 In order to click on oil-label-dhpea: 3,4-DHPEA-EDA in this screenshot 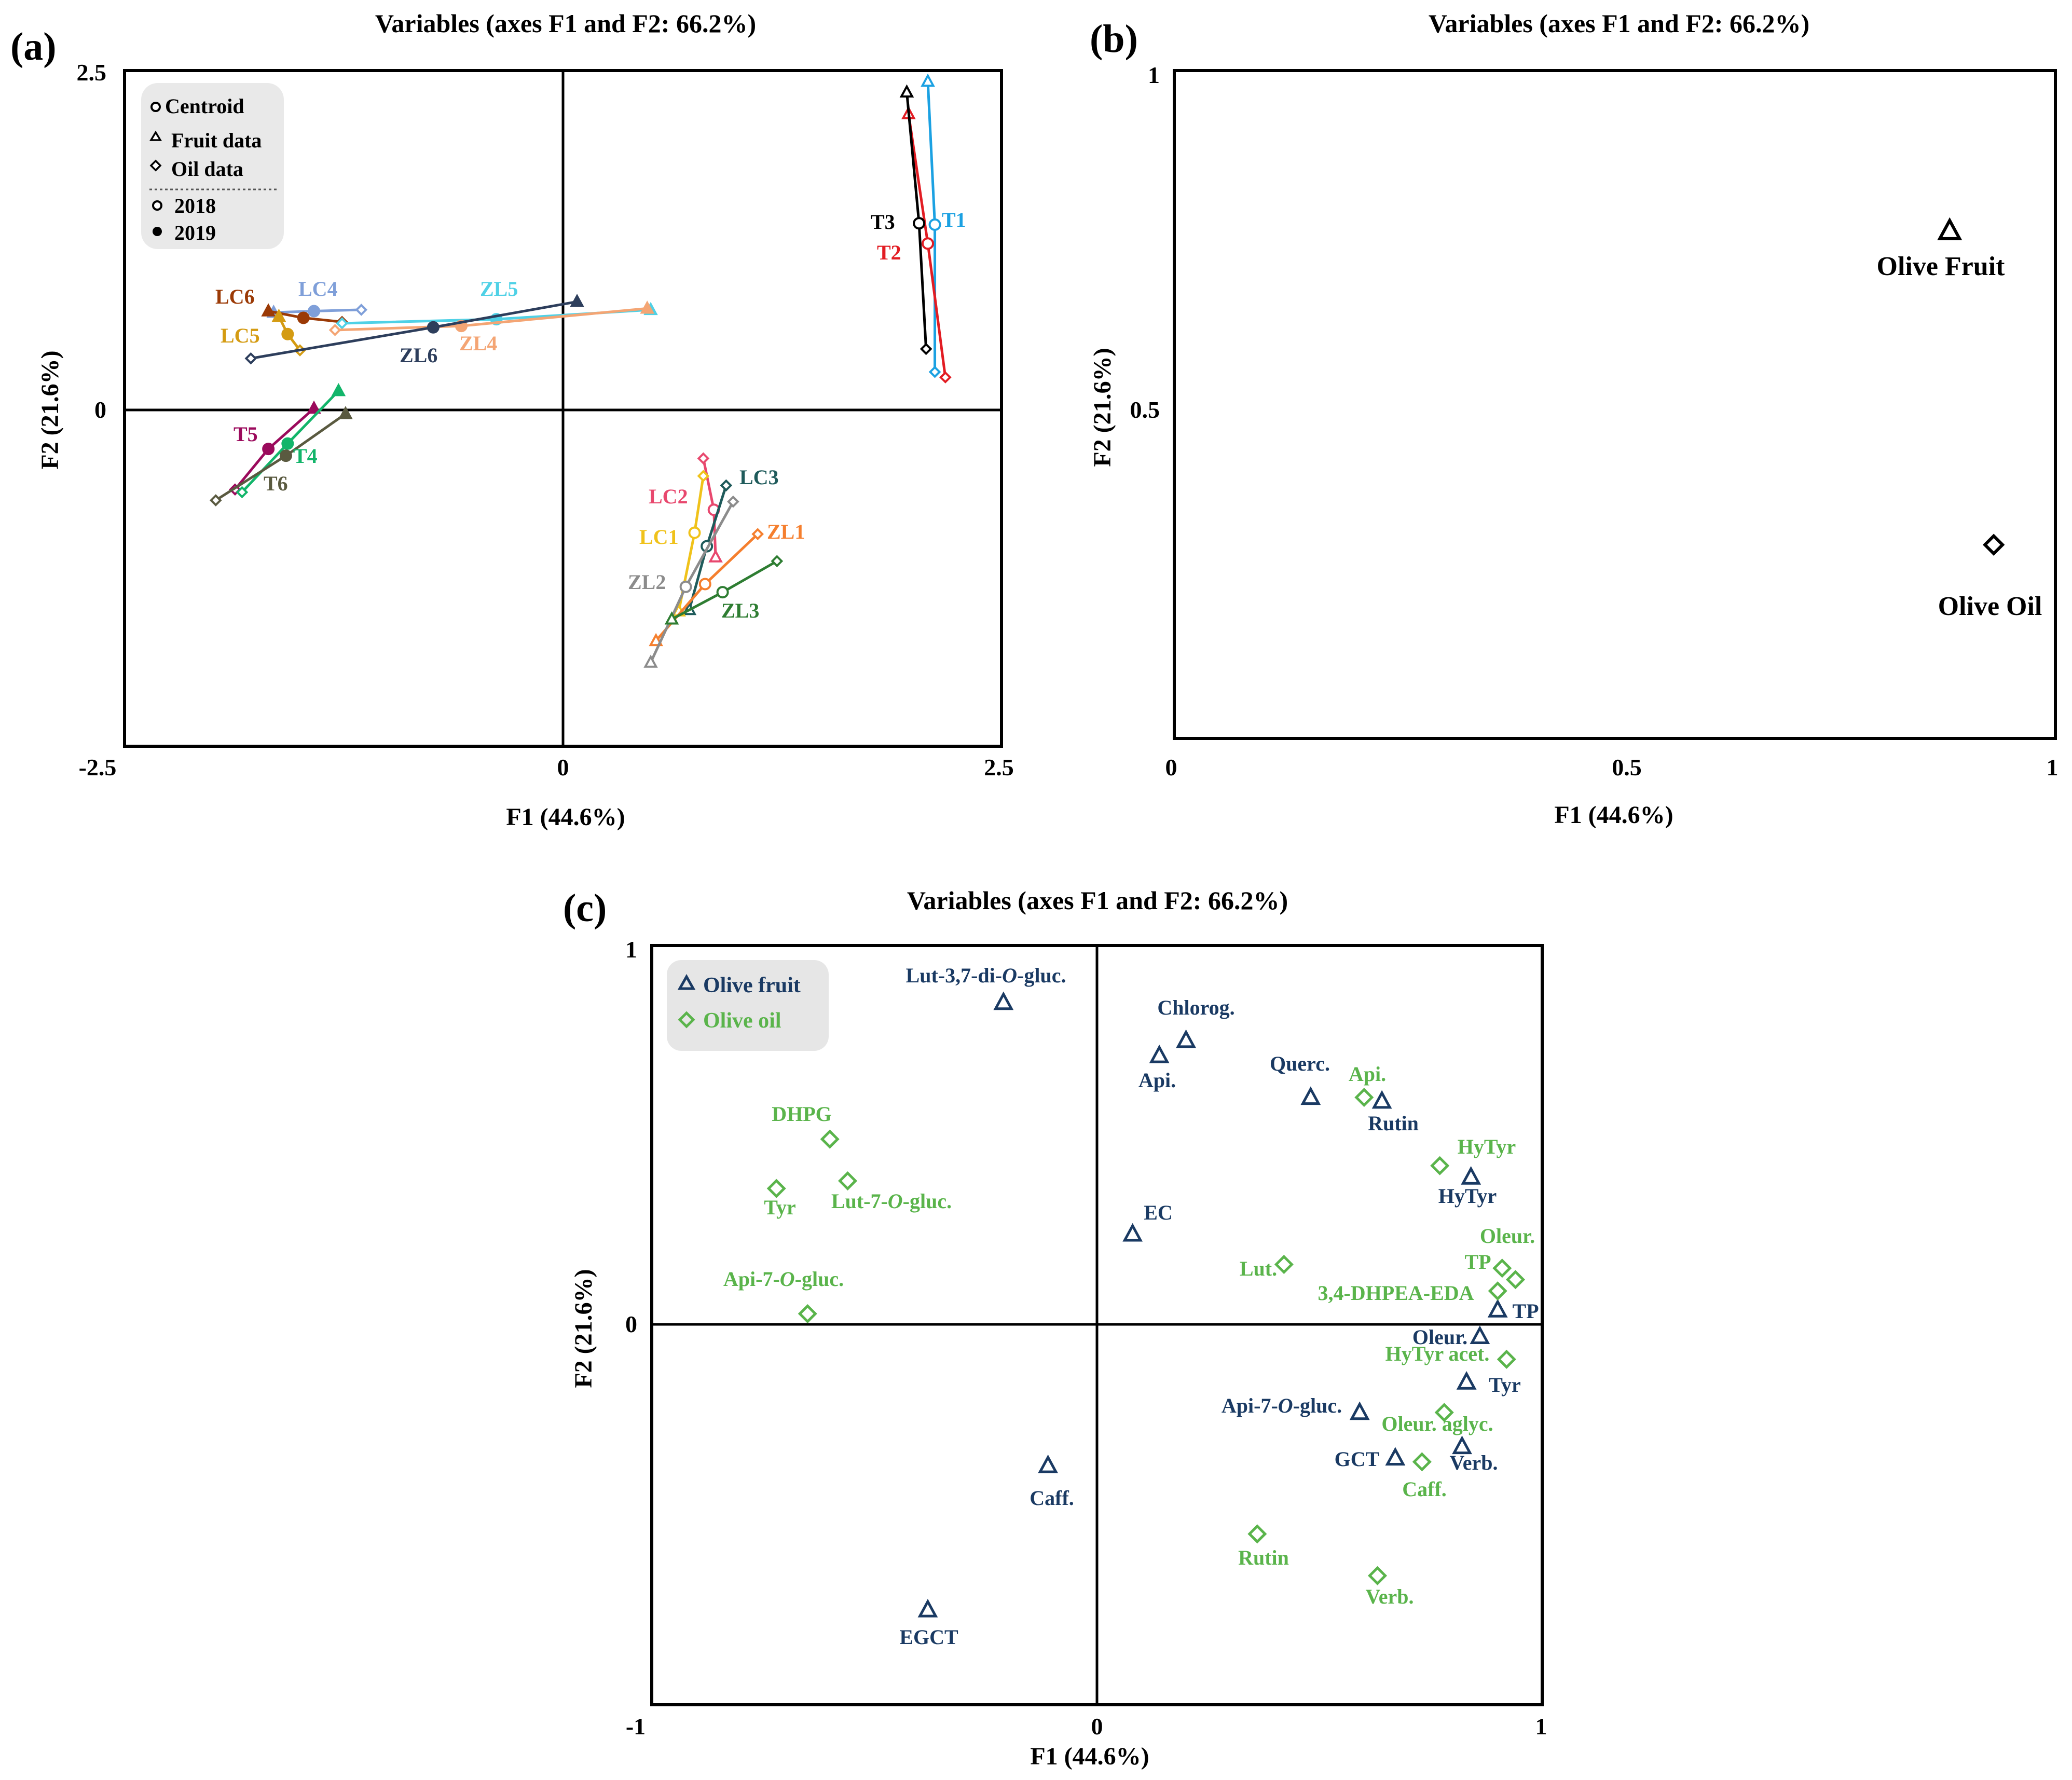, I will do `click(1396, 1293)`.